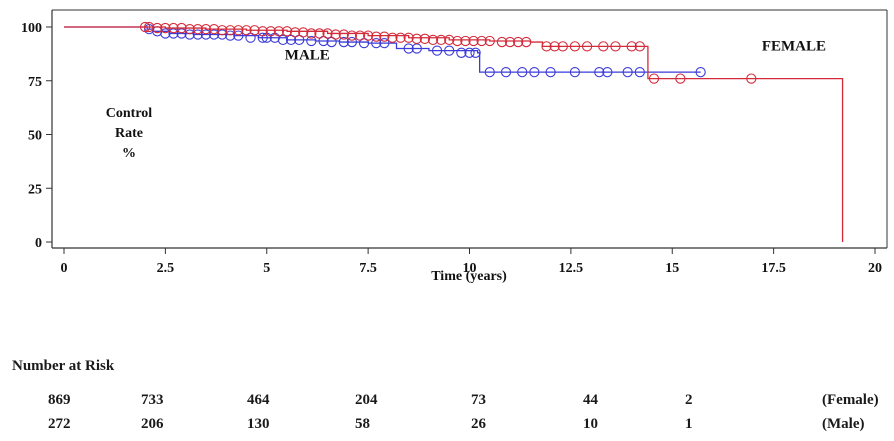  Describe the element at coordinates (773, 268) in the screenshot. I see `x-tick-label: 17.5` at that location.